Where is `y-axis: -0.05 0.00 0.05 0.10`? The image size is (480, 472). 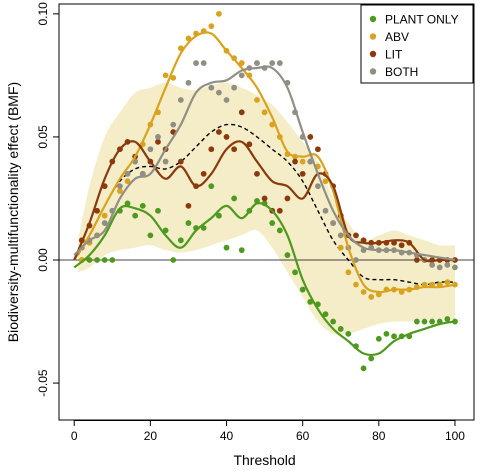
y-axis: -0.05 0.00 0.05 0.10 is located at coordinates (47, 199).